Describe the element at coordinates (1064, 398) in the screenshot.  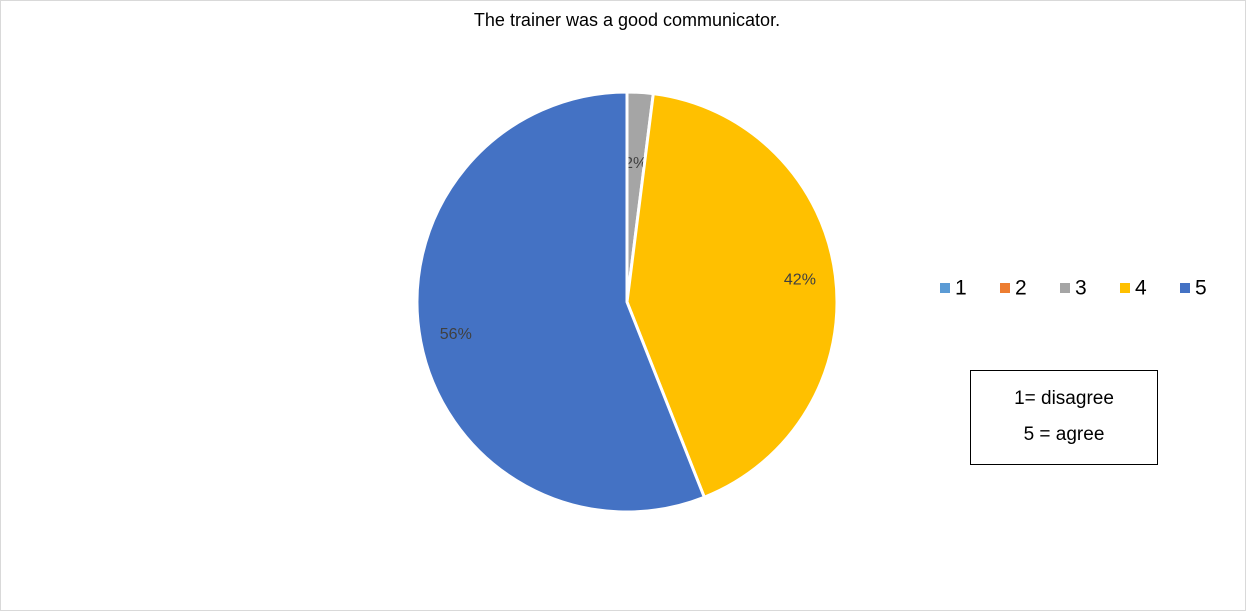
I see `annotation-line: 1= disagree` at that location.